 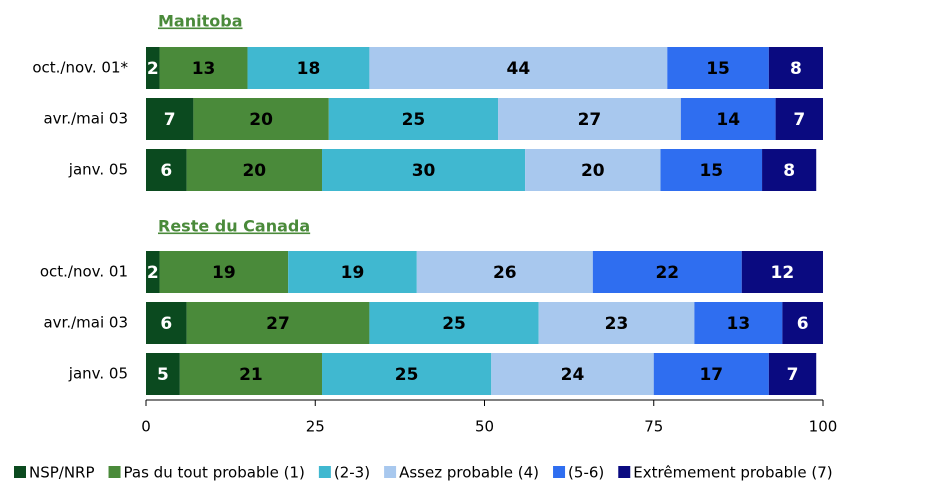 I want to click on x-tick-label: 75, so click(x=653, y=427).